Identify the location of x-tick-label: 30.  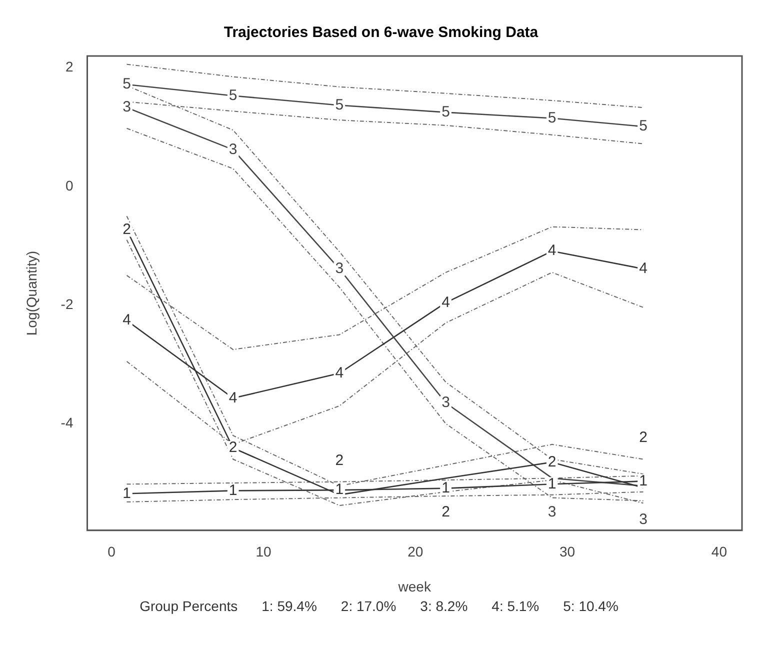
(568, 552).